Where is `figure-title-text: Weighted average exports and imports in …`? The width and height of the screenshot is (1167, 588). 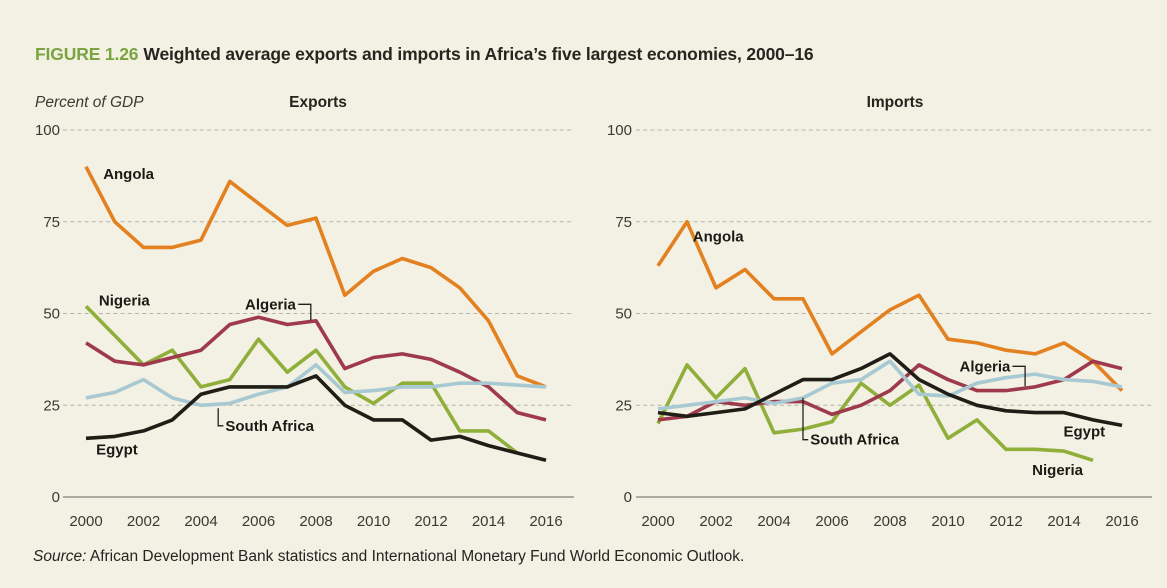 figure-title-text: Weighted average exports and imports in … is located at coordinates (478, 54).